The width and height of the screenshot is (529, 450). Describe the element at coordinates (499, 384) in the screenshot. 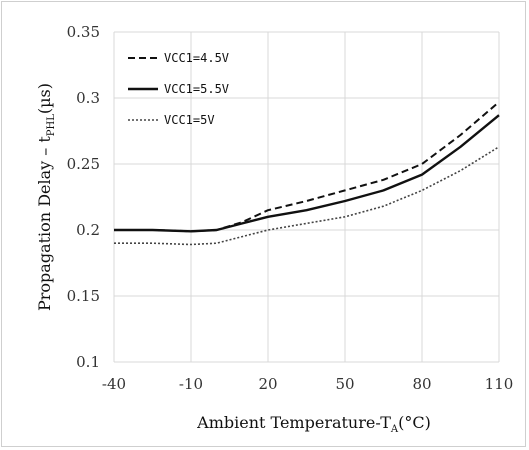

I see `x-tick-label: 110` at that location.